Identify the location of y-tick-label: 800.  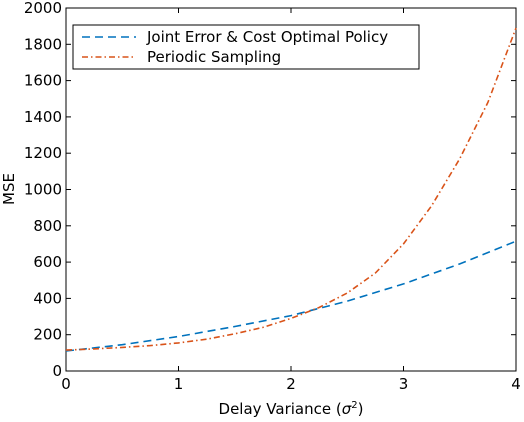
(47, 226).